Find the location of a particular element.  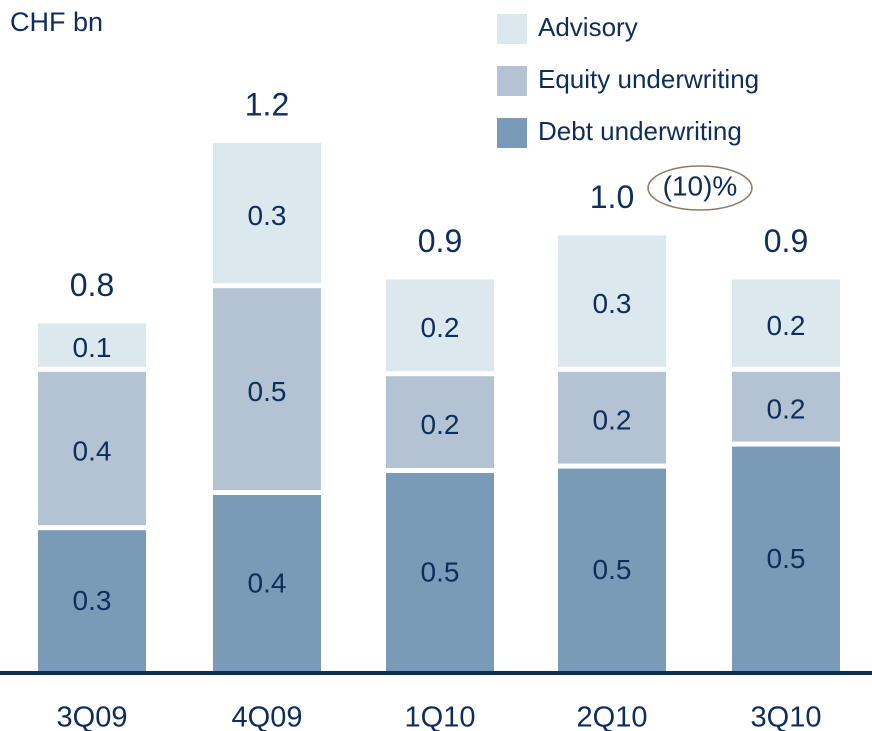

x-tick-label: 2Q10 is located at coordinates (612, 716).